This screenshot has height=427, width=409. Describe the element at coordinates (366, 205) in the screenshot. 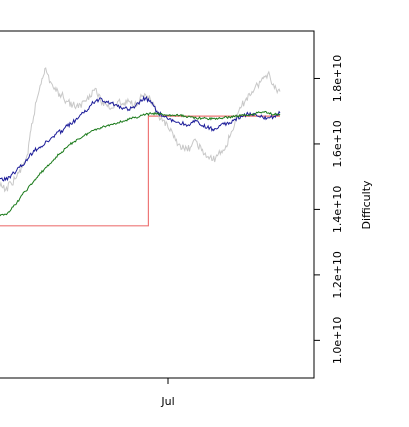

I see `y-axis-label: Difficulty` at that location.